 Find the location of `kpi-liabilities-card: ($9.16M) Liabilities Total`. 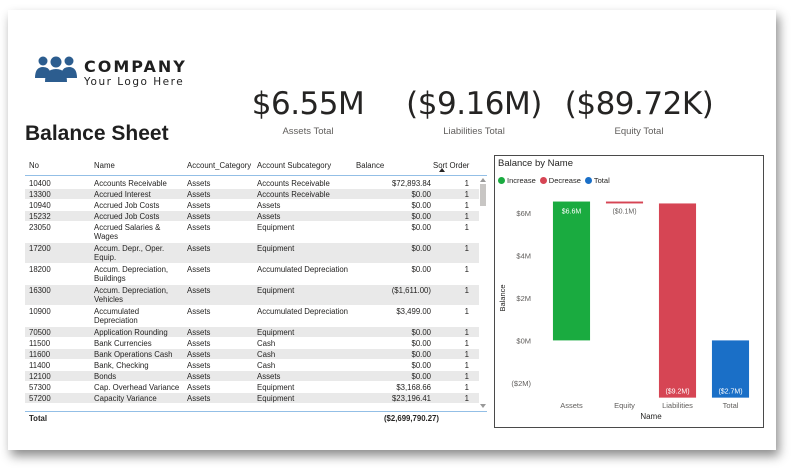

kpi-liabilities-card: ($9.16M) Liabilities Total is located at coordinates (474, 111).